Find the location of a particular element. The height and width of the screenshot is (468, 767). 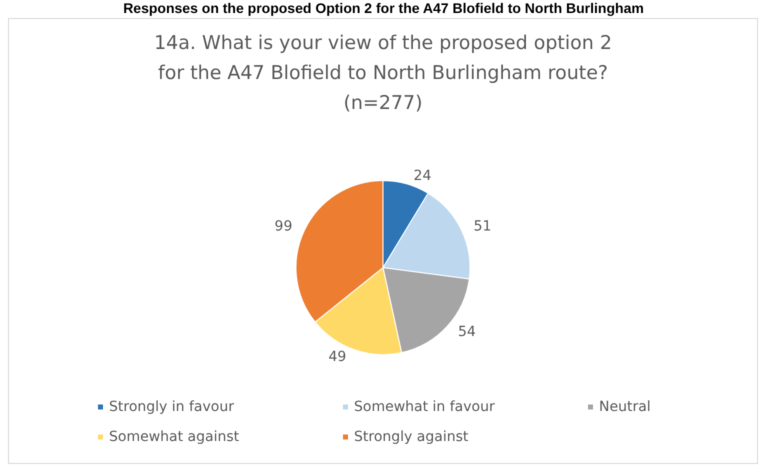

chart-title: Responses on the proposed Option 2 for the A47 Blofield to North Burlingham is located at coordinates (383, 8).